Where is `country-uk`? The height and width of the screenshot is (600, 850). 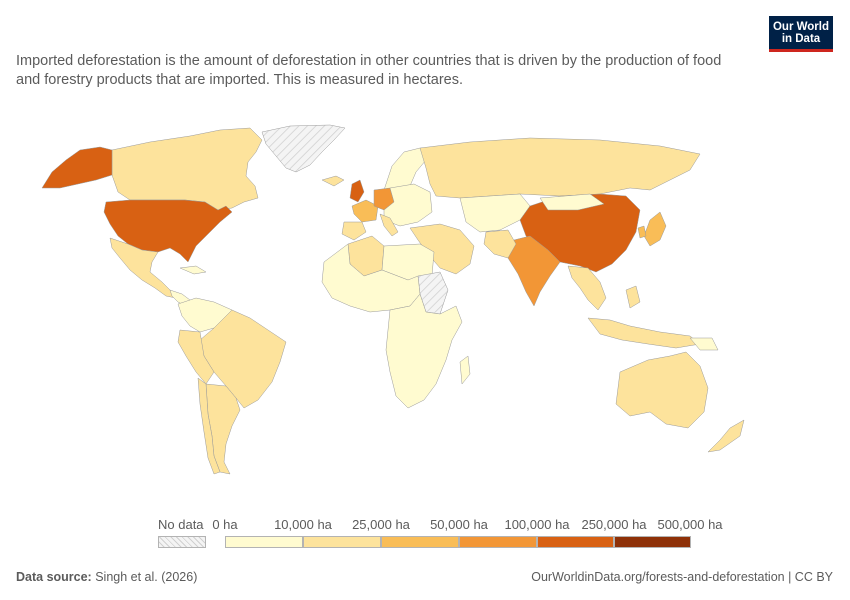
country-uk is located at coordinates (357, 191).